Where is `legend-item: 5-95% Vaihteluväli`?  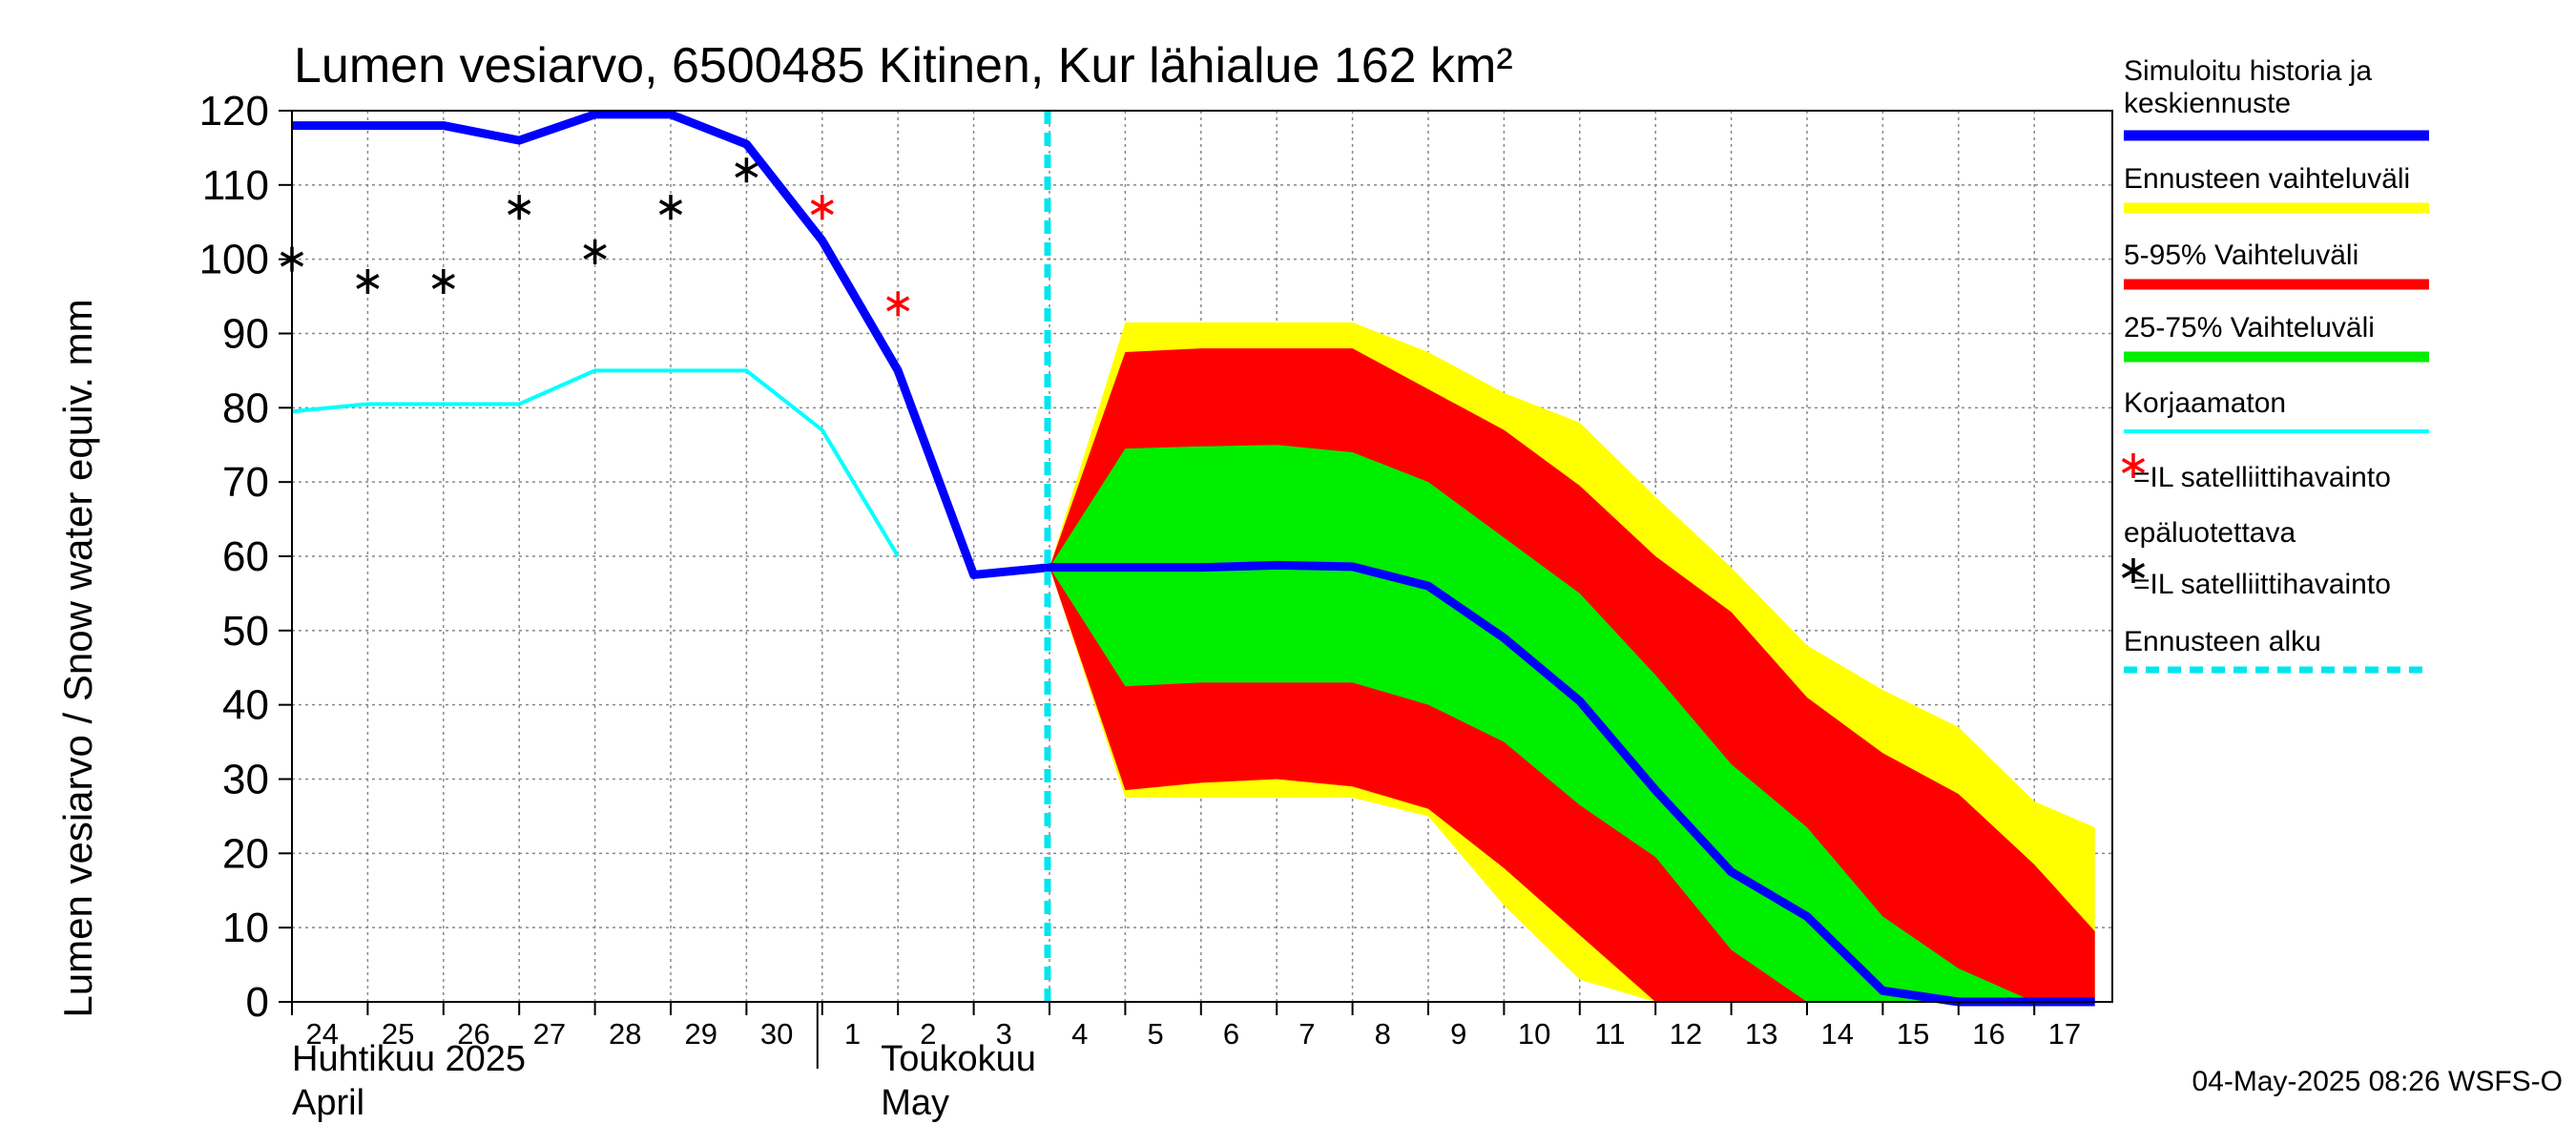 legend-item: 5-95% Vaihteluväli is located at coordinates (2276, 264).